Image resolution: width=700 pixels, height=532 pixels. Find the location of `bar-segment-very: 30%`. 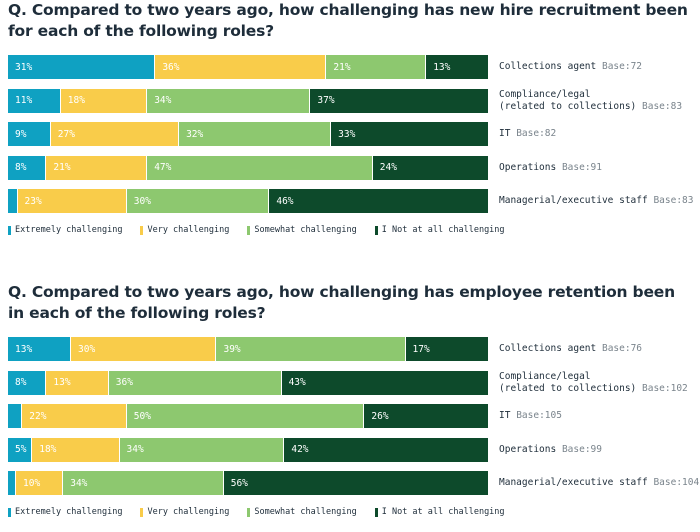

bar-segment-very: 30% is located at coordinates (144, 349).